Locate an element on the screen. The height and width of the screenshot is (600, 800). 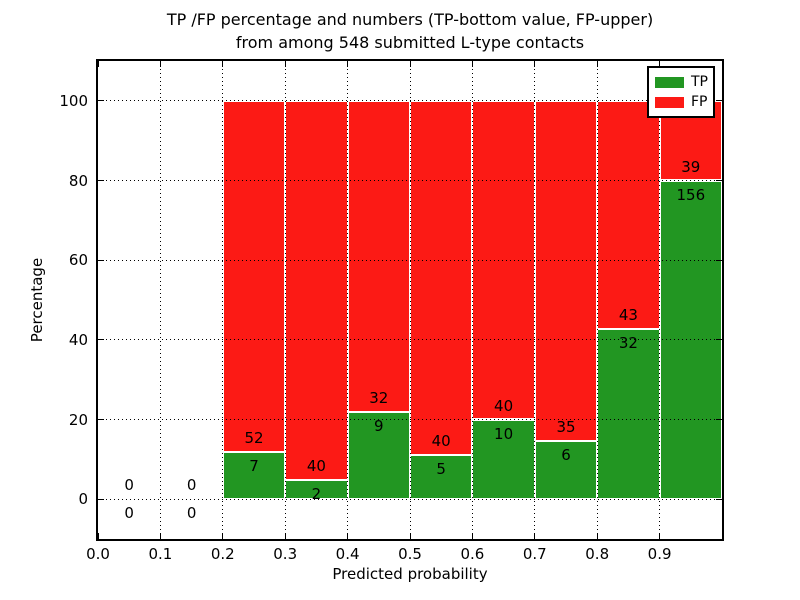
legend-entry-tp: TP is located at coordinates (681, 82).